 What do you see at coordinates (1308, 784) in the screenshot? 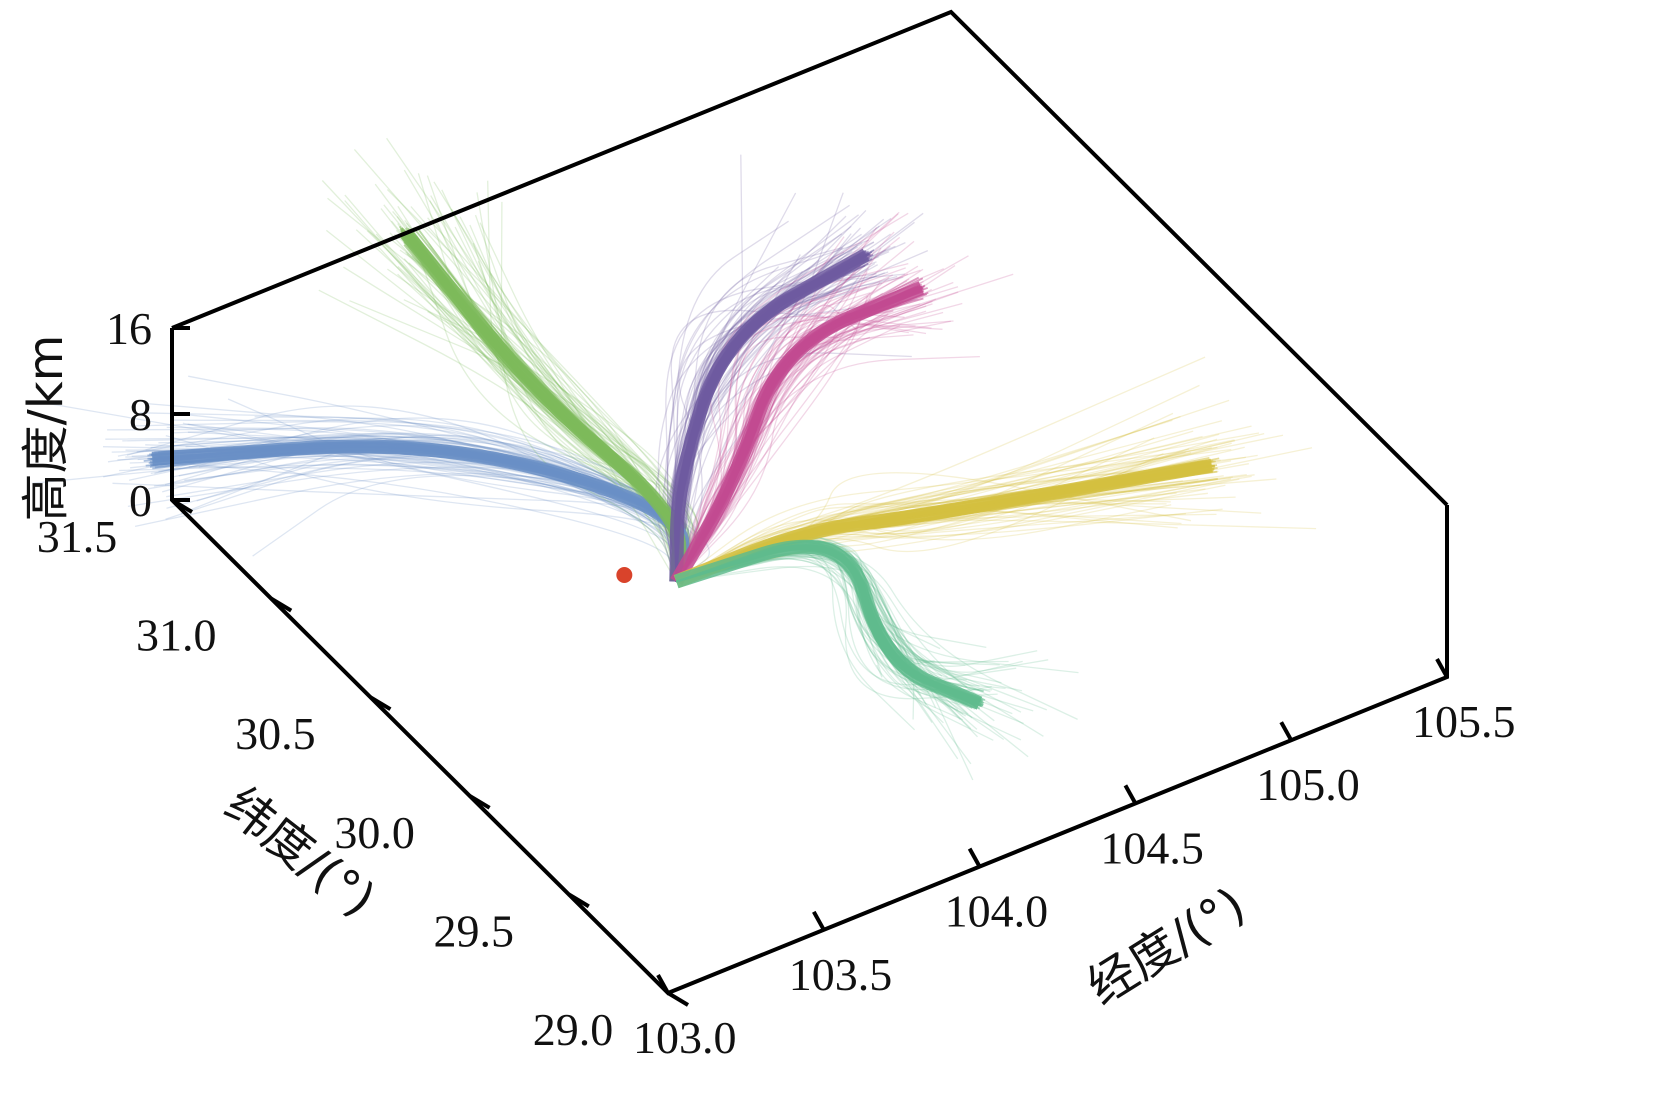
I see `x-tick-label: 105.0` at bounding box center [1308, 784].